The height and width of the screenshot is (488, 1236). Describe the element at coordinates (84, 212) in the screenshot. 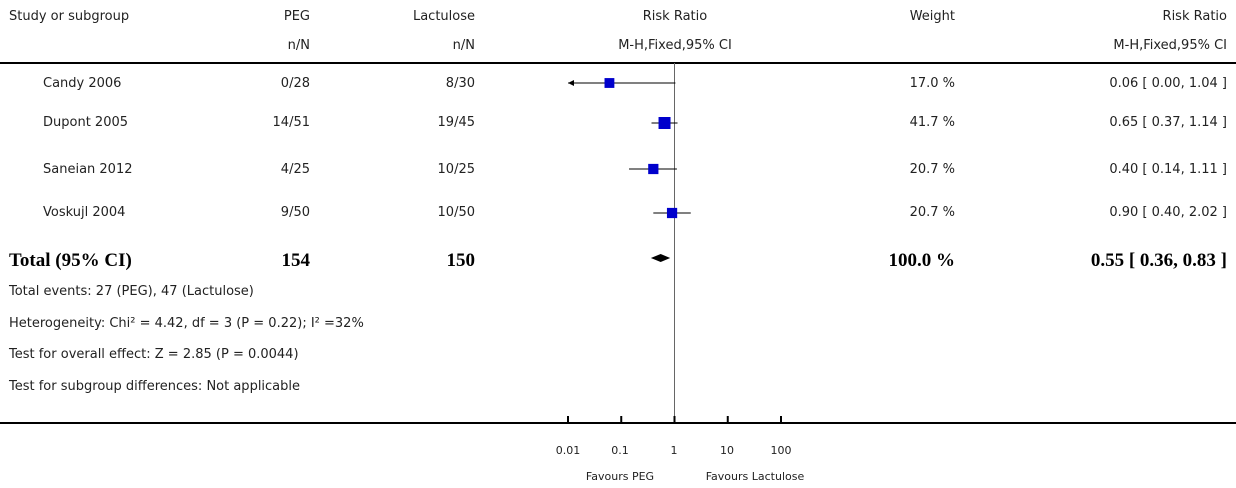

I see `study-name: Voskujl 2004` at that location.